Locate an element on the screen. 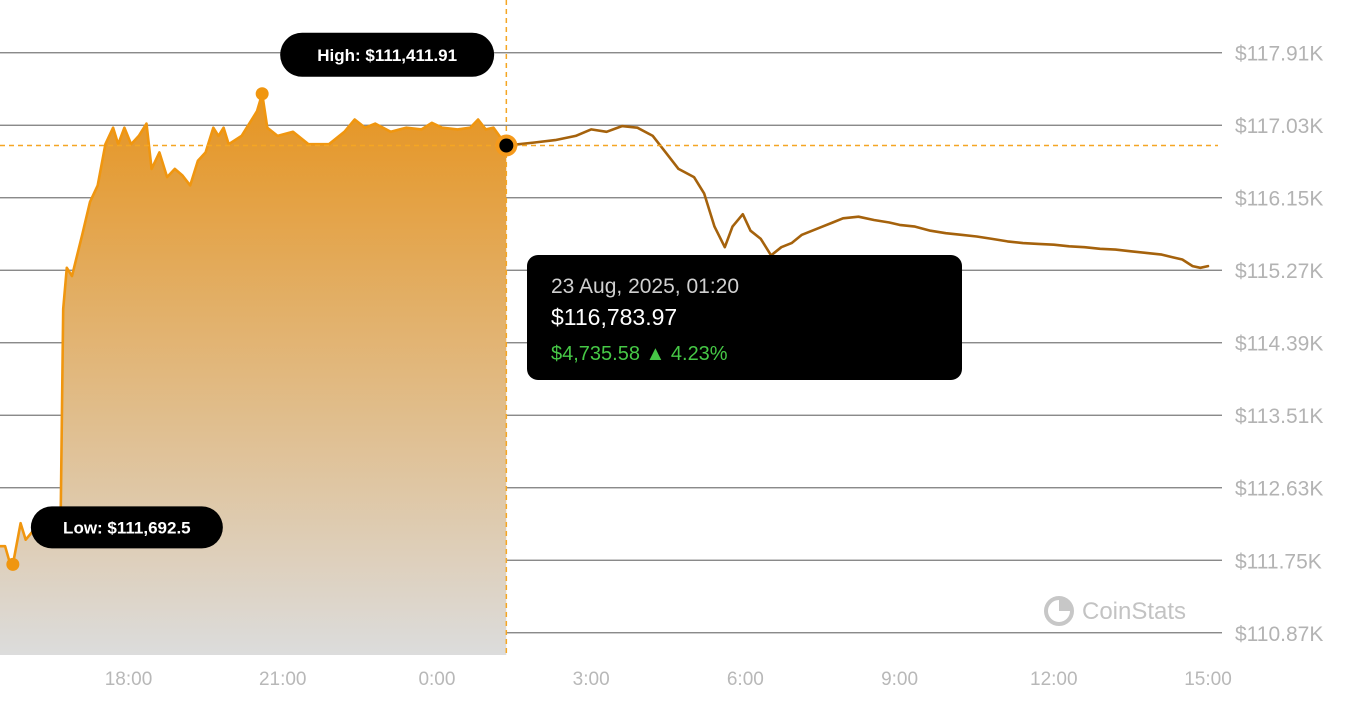 Image resolution: width=1351 pixels, height=709 pixels. high-label: High: $111,411.91 is located at coordinates (387, 54).